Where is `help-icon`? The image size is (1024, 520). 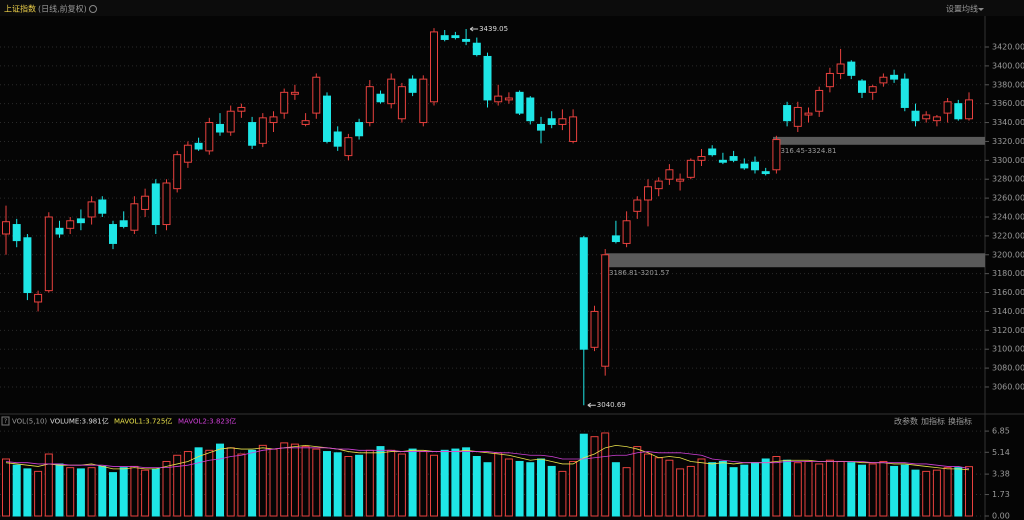
help-icon is located at coordinates (5, 421).